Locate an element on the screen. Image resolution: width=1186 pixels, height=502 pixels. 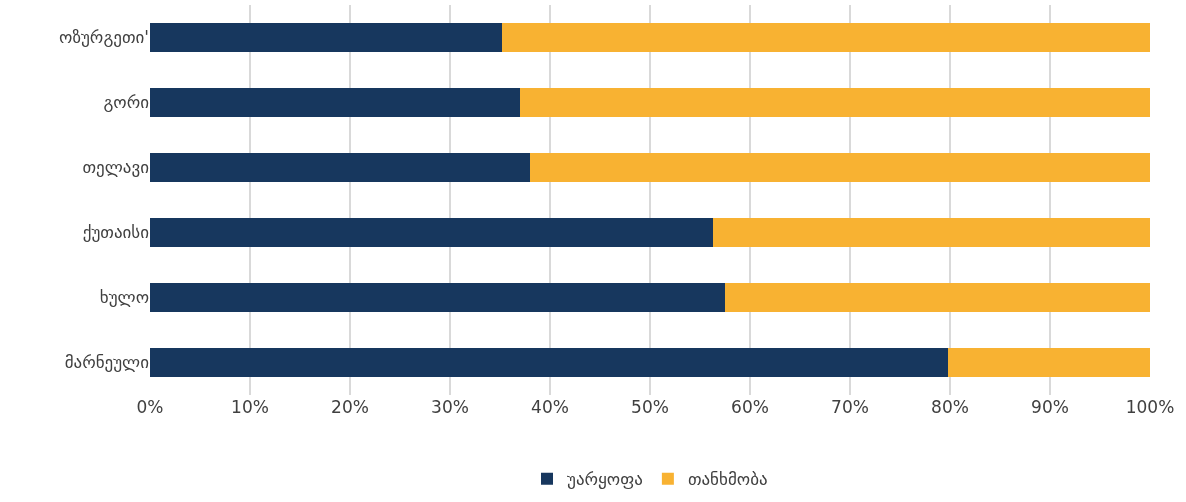
x-tick-label: 20% is located at coordinates (350, 407).